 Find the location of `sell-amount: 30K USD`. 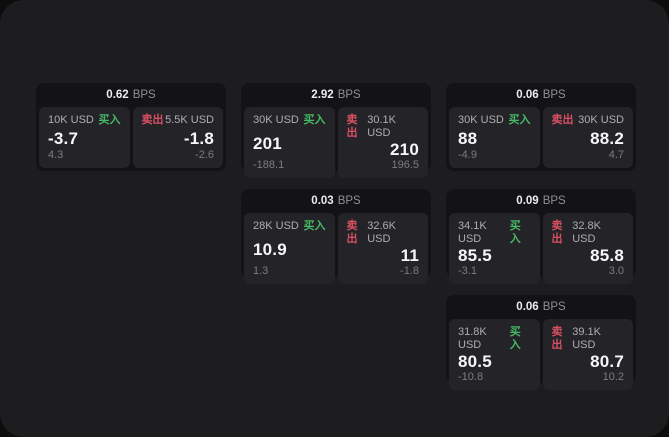

sell-amount: 30K USD is located at coordinates (601, 120).